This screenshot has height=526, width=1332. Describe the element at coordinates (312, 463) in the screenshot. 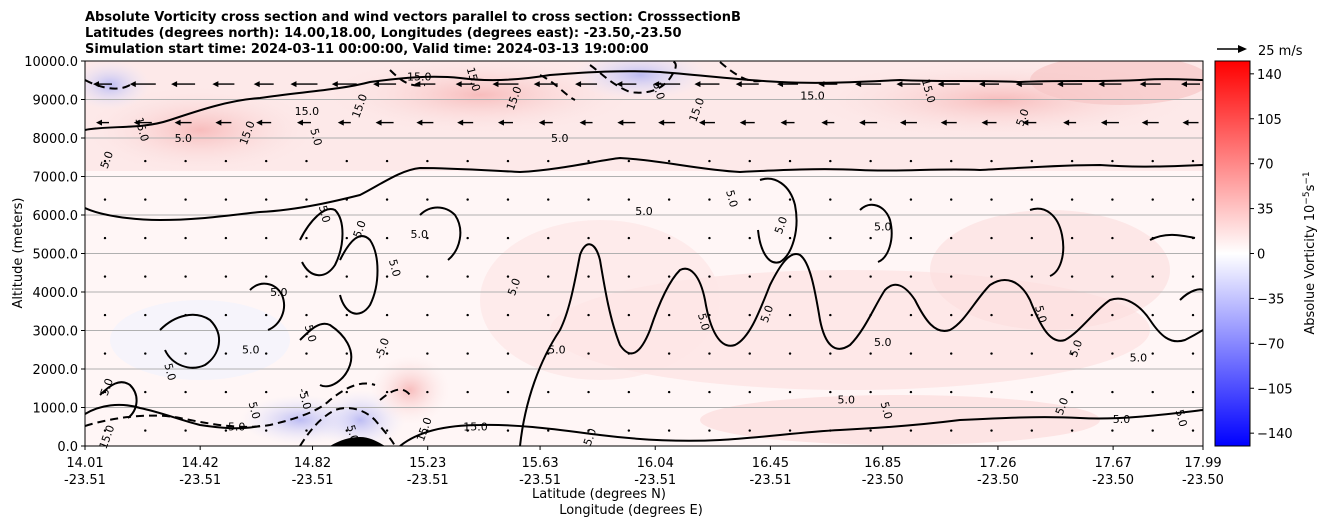

I see `x-tick-label-lat: 14.82` at that location.